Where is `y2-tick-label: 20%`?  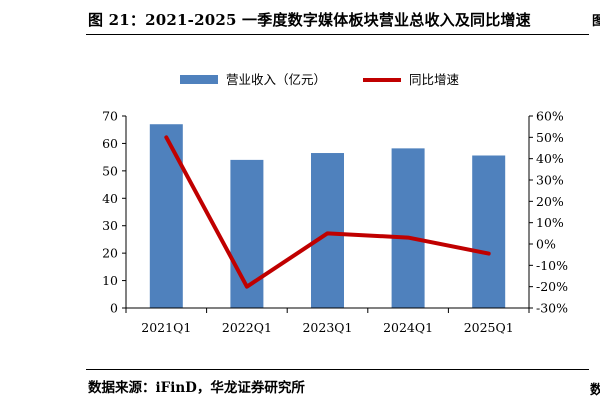 y2-tick-label: 20% is located at coordinates (550, 201).